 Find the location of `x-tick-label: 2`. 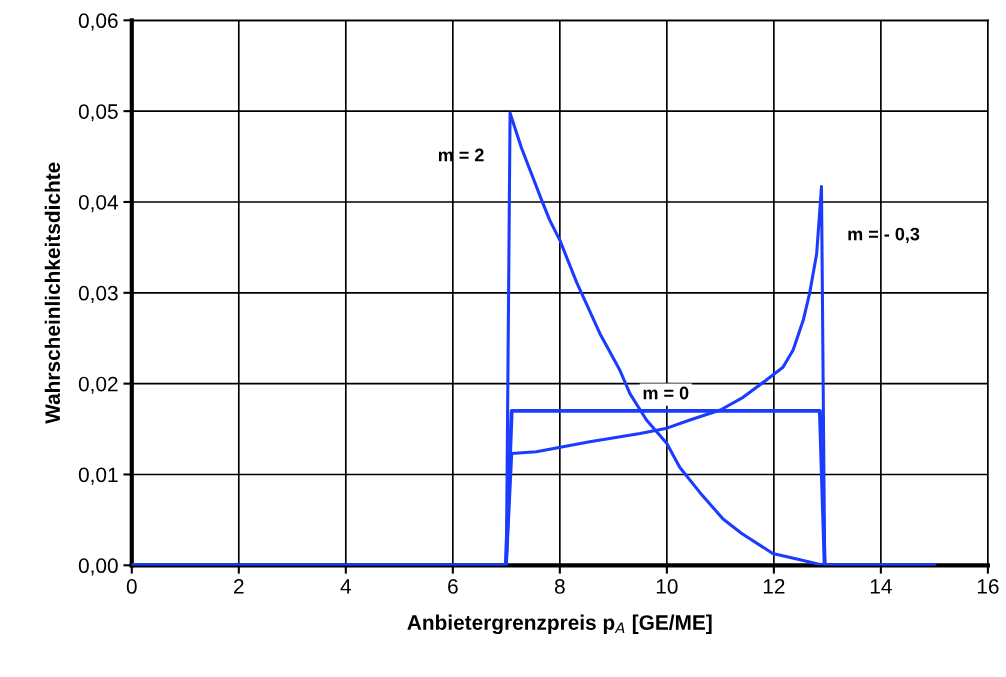

x-tick-label: 2 is located at coordinates (239, 586).